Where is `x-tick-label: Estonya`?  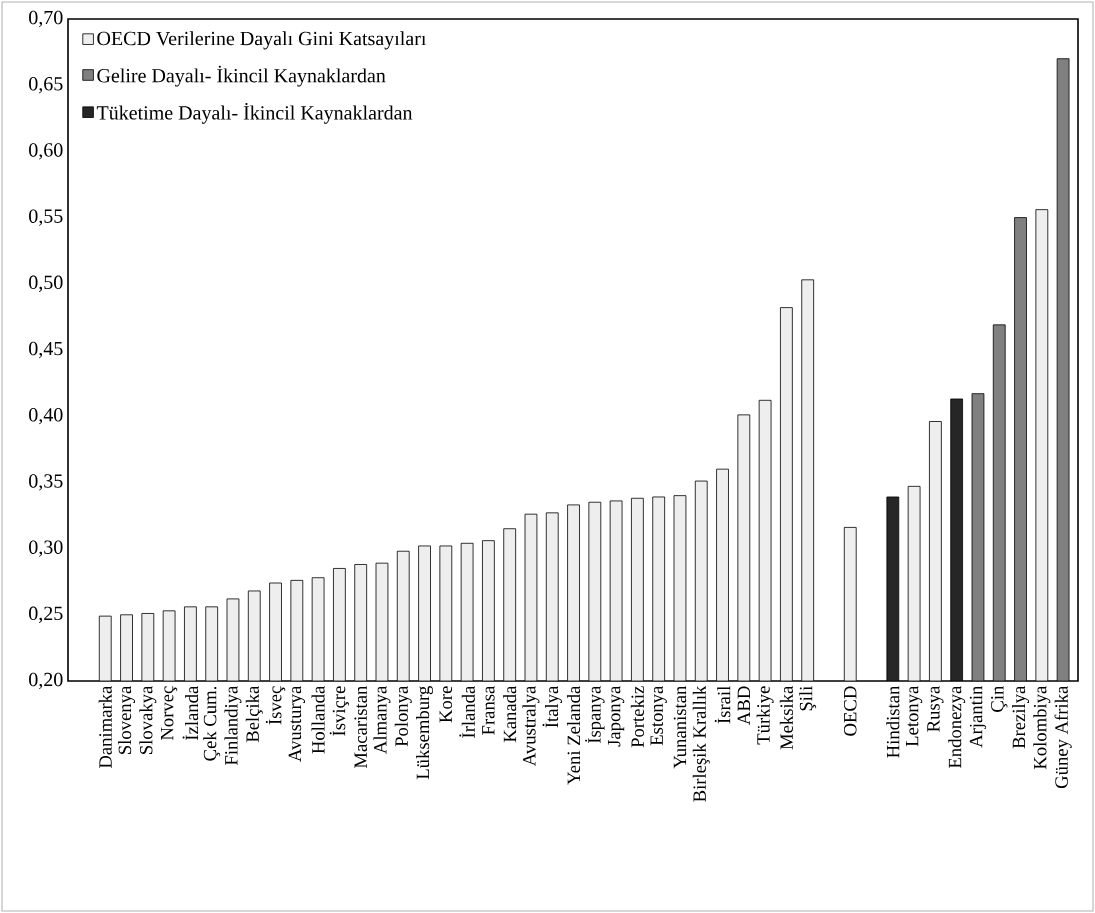 x-tick-label: Estonya is located at coordinates (658, 715).